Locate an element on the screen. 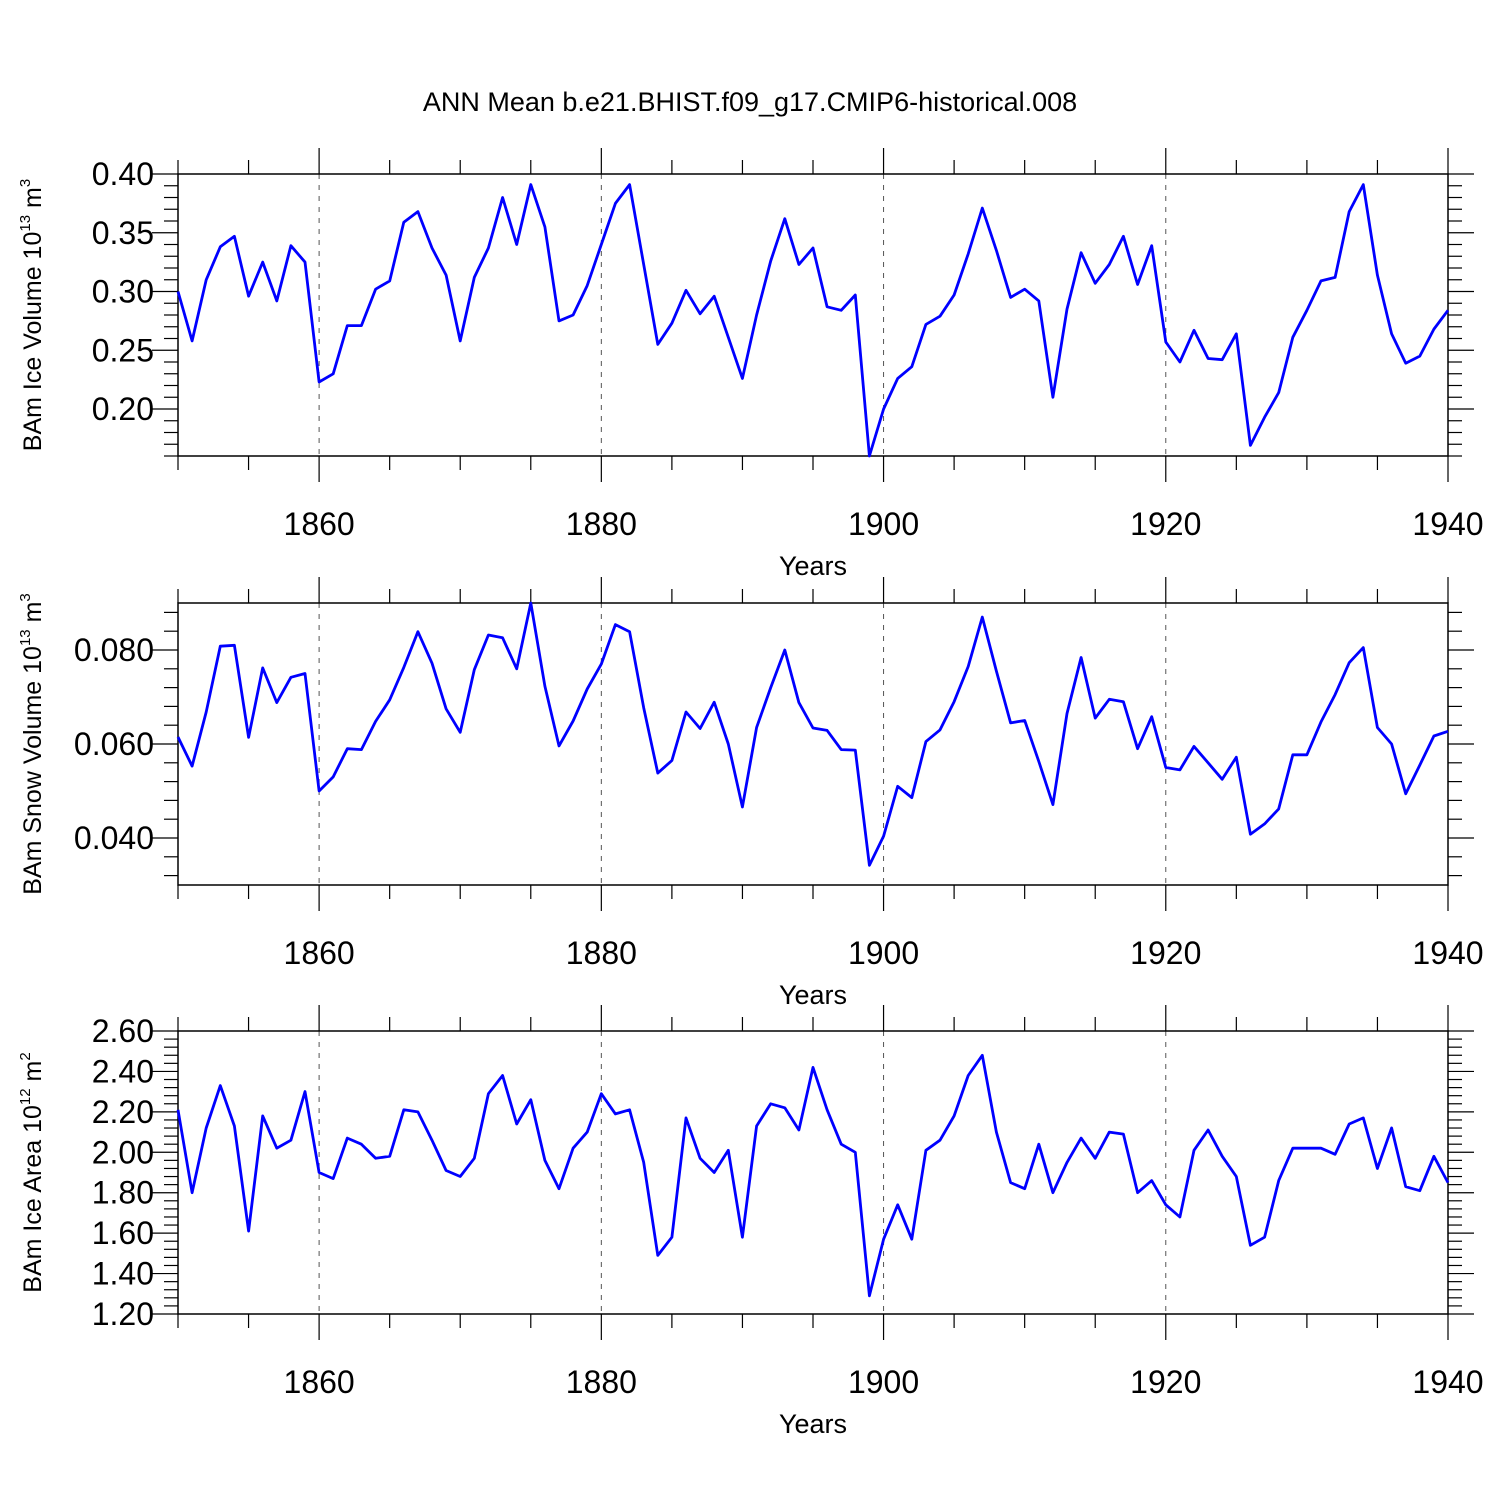 Image resolution: width=1500 pixels, height=1500 pixels. y-tick-label: 0.080 is located at coordinates (114, 650).